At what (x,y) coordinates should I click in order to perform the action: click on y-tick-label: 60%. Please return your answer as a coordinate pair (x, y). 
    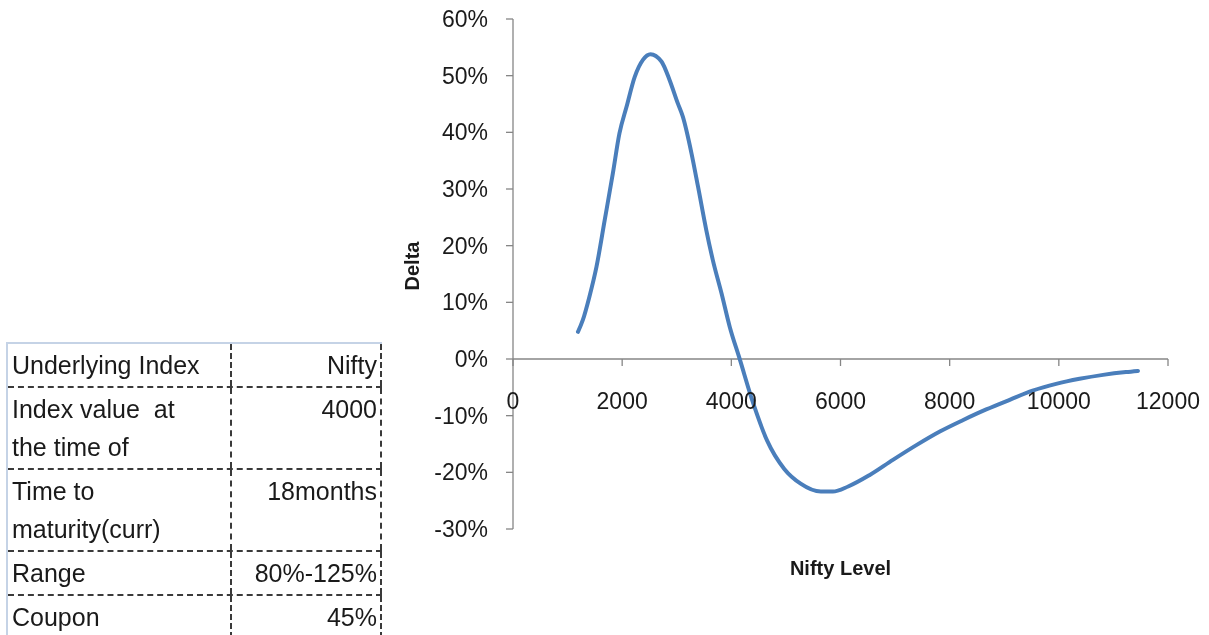
    Looking at the image, I should click on (464, 19).